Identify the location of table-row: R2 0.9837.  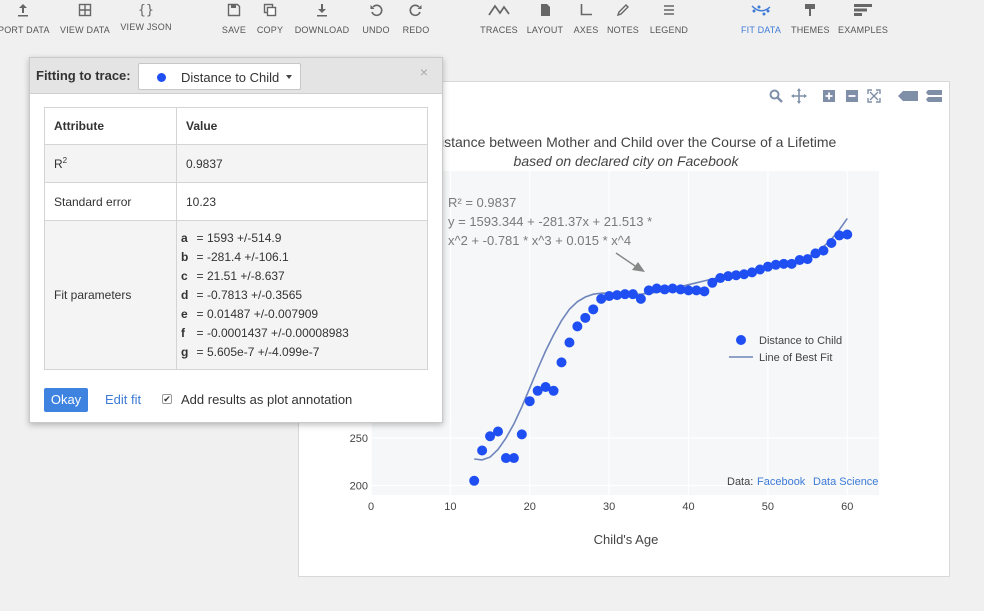
(236, 163).